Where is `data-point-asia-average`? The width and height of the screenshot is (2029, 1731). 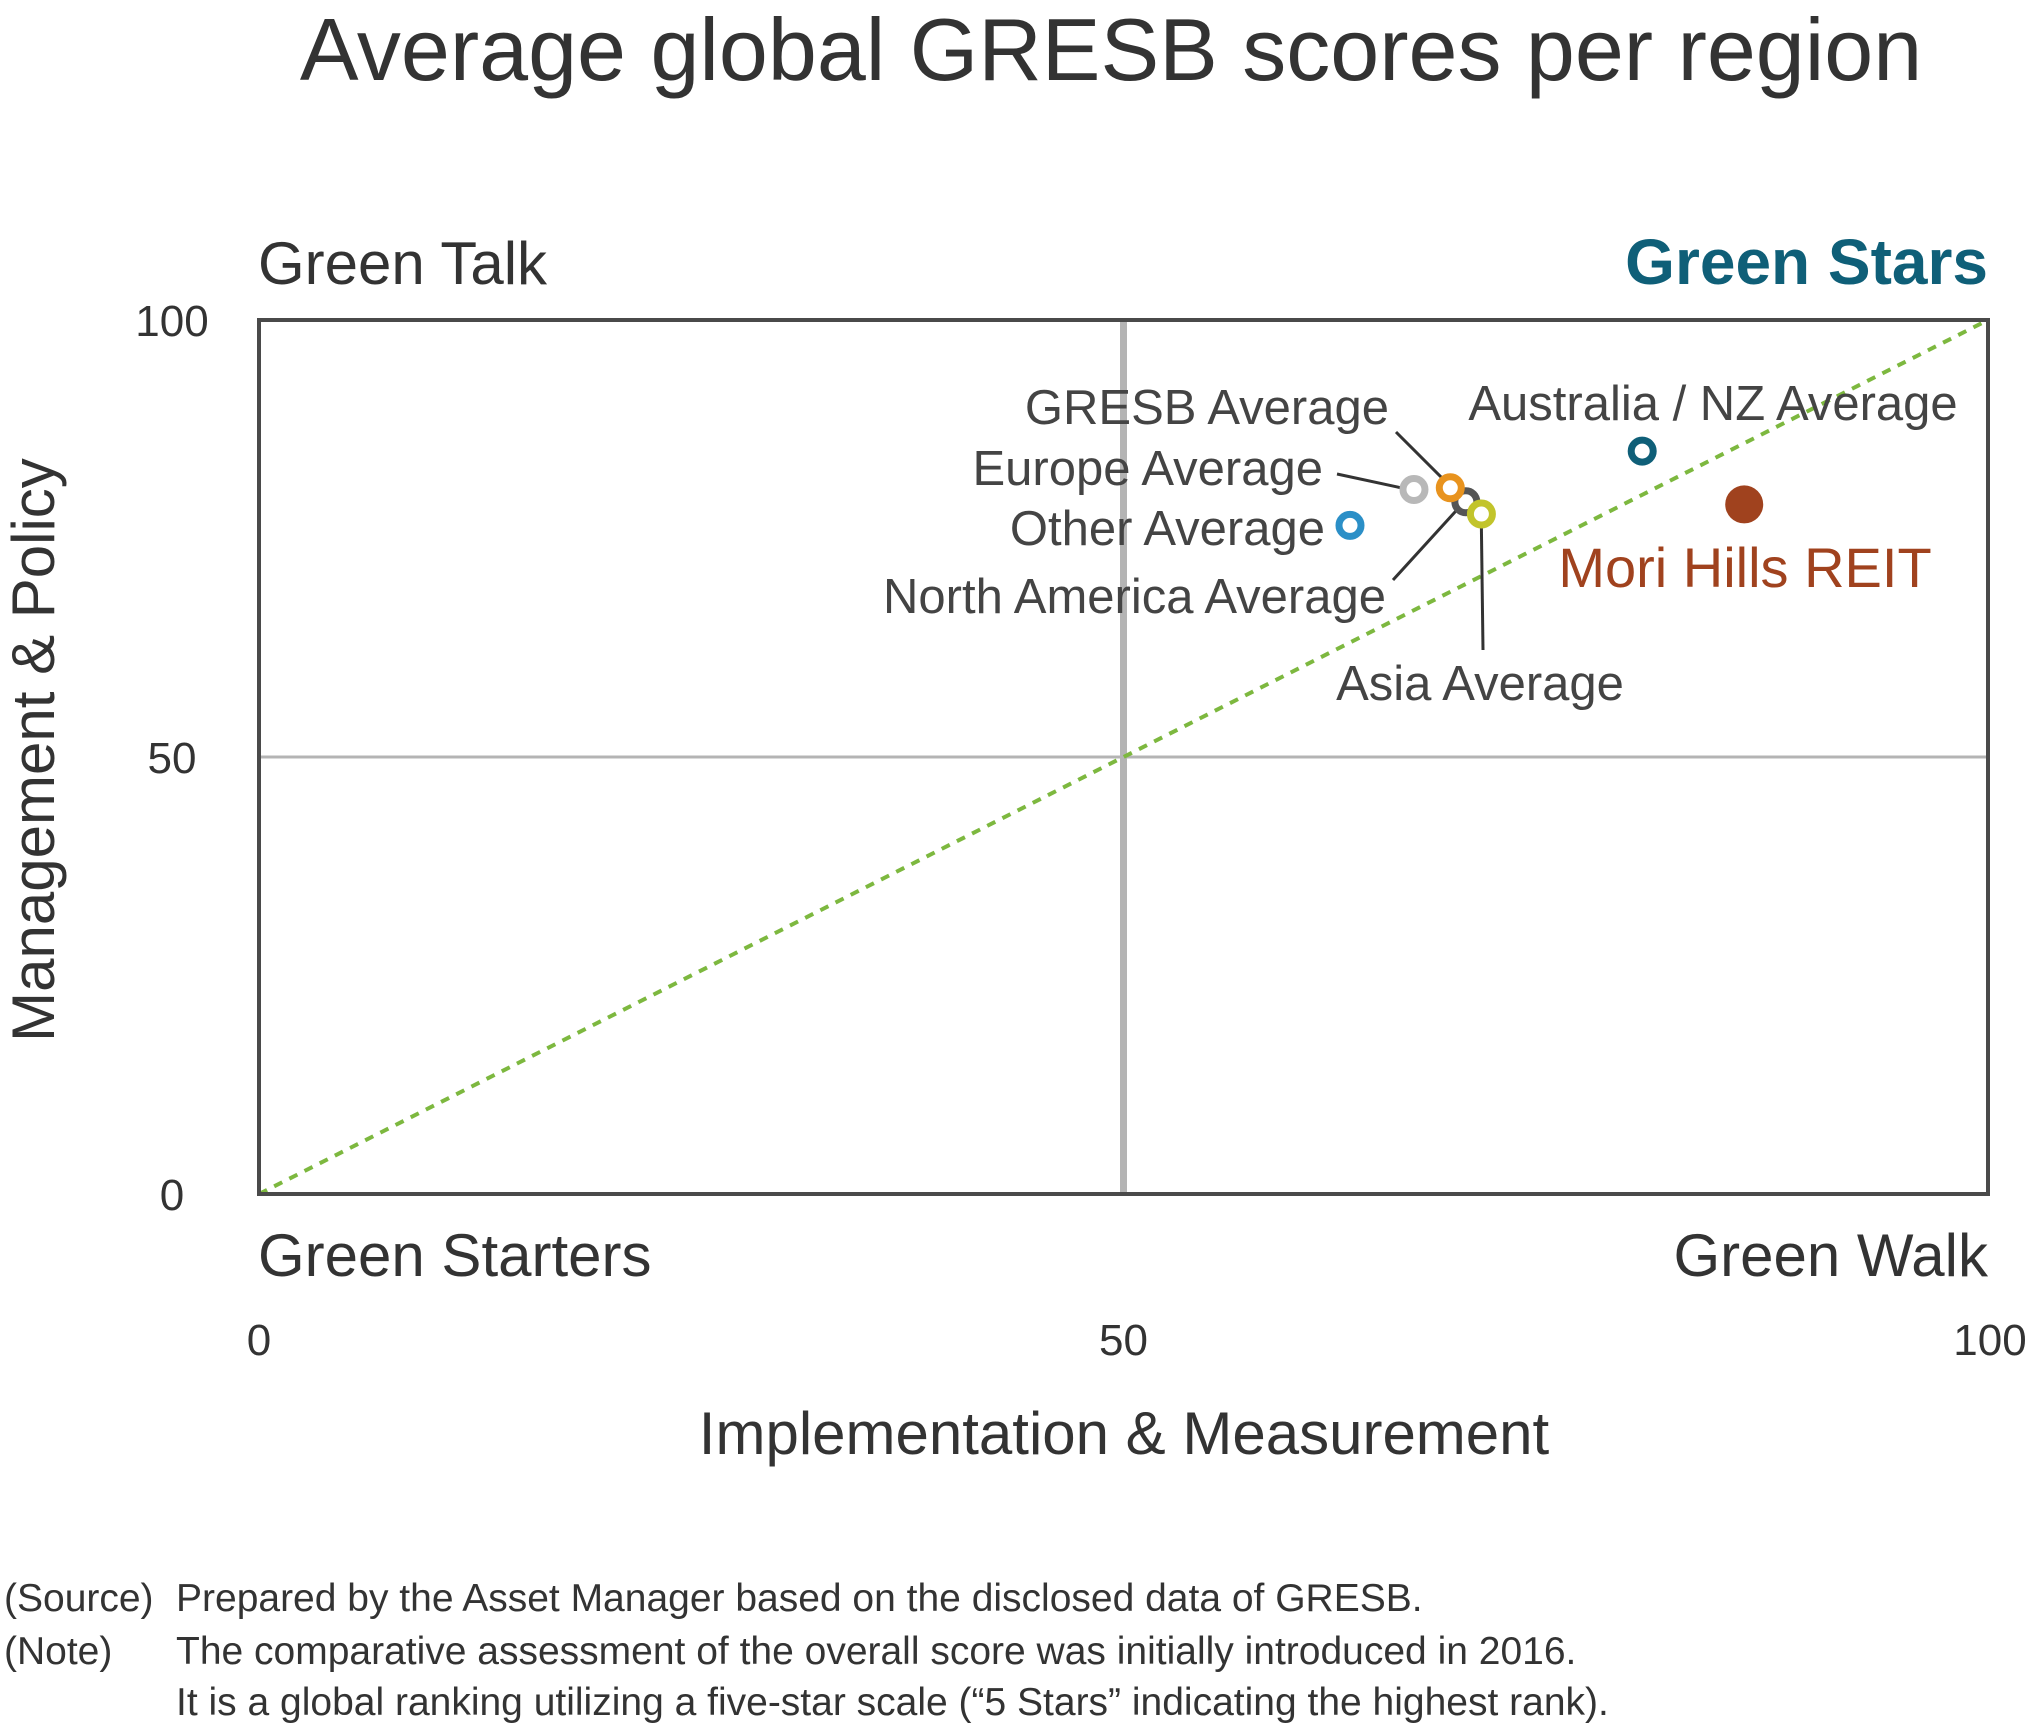 data-point-asia-average is located at coordinates (1481, 514).